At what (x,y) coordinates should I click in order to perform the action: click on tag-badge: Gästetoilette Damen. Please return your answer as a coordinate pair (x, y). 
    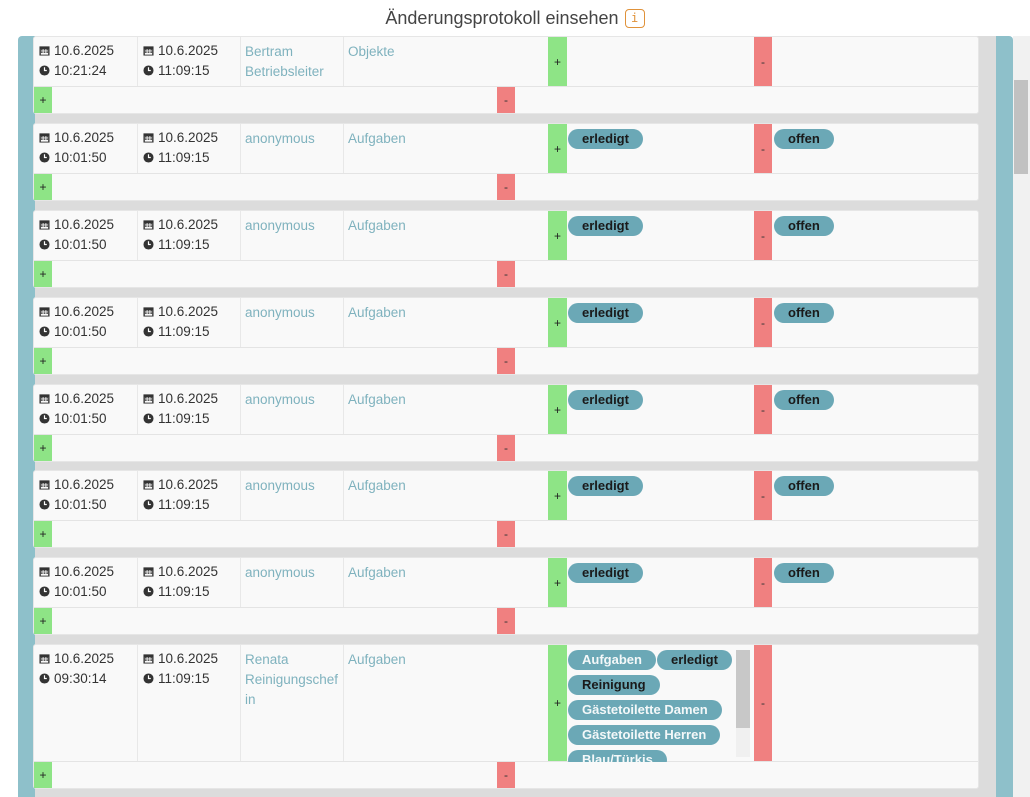
    Looking at the image, I should click on (645, 710).